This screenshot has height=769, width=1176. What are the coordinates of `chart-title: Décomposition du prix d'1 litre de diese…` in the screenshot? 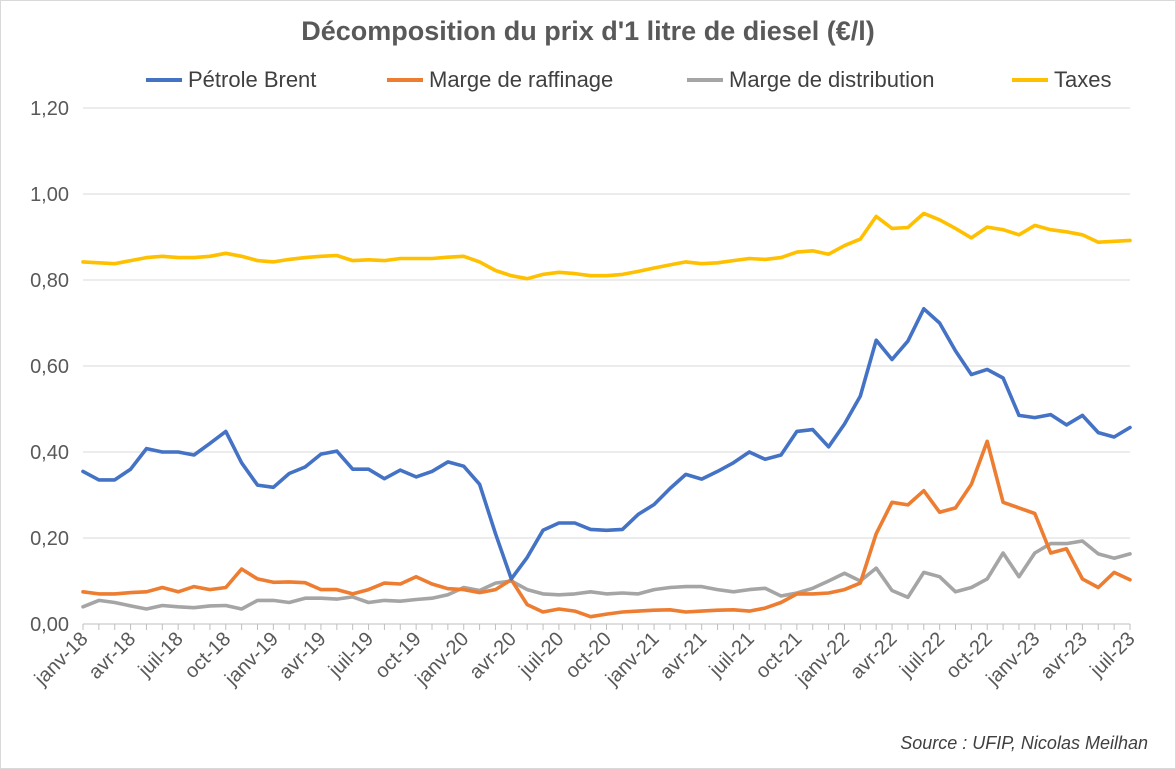 It's located at (588, 31).